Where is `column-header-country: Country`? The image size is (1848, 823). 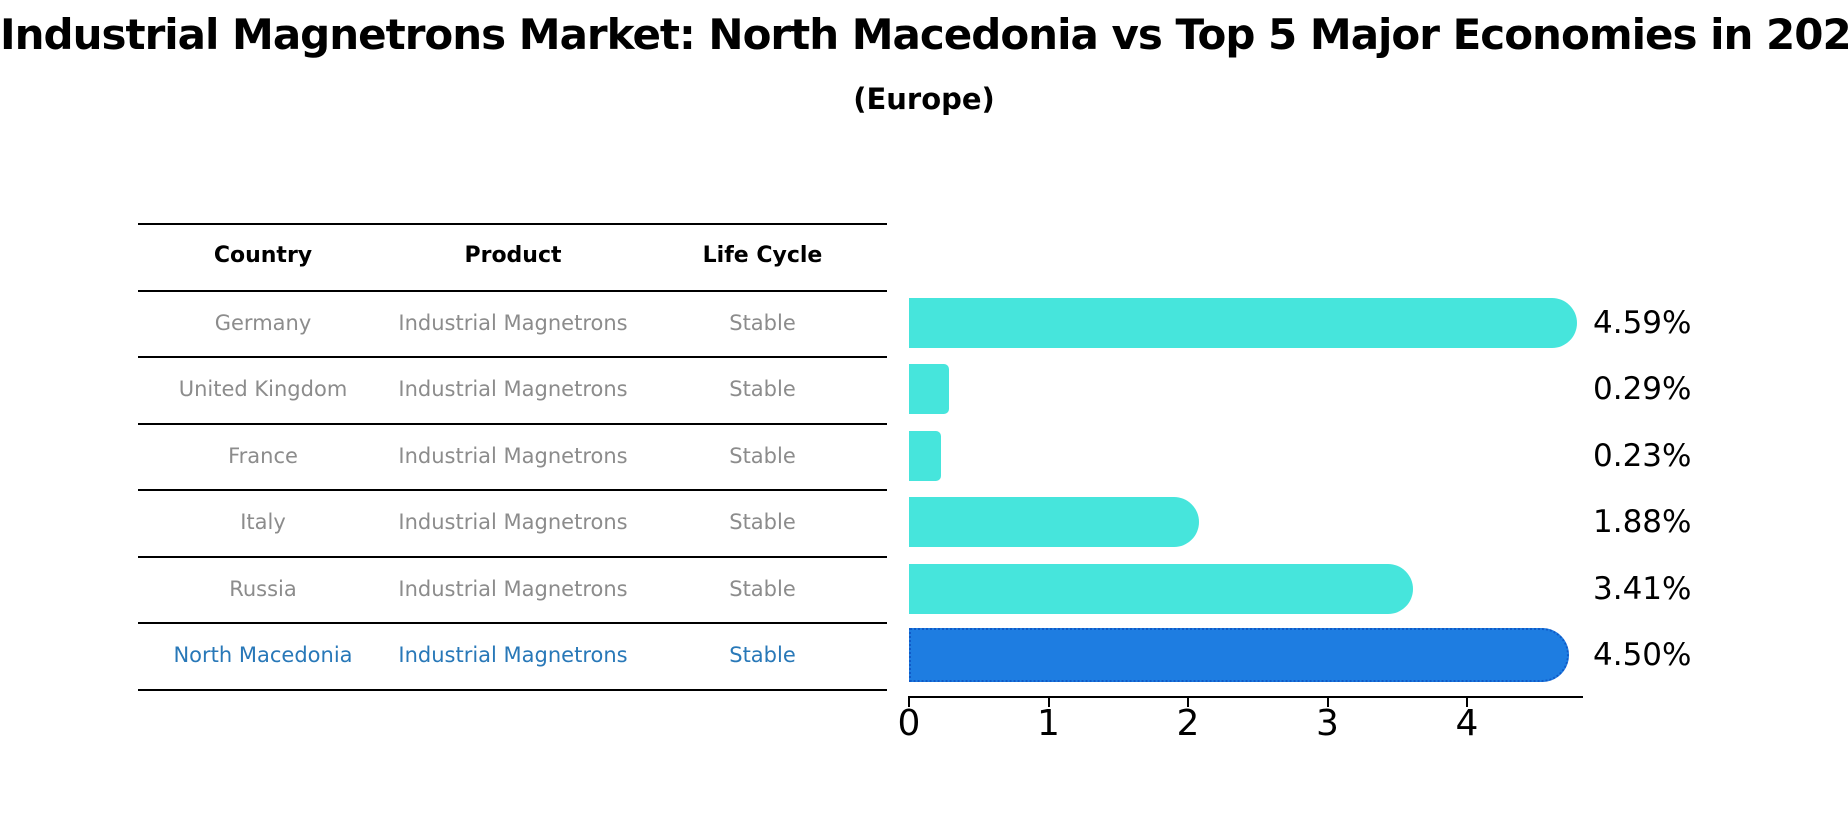
column-header-country: Country is located at coordinates (263, 256).